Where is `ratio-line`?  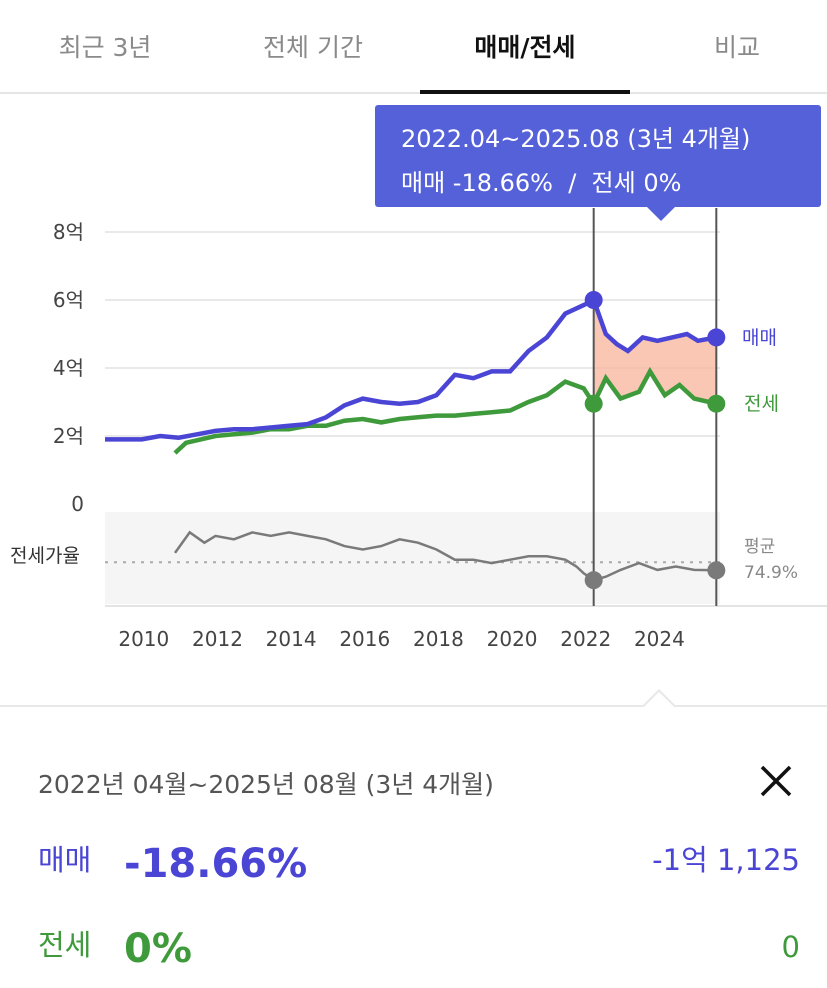 ratio-line is located at coordinates (445, 556).